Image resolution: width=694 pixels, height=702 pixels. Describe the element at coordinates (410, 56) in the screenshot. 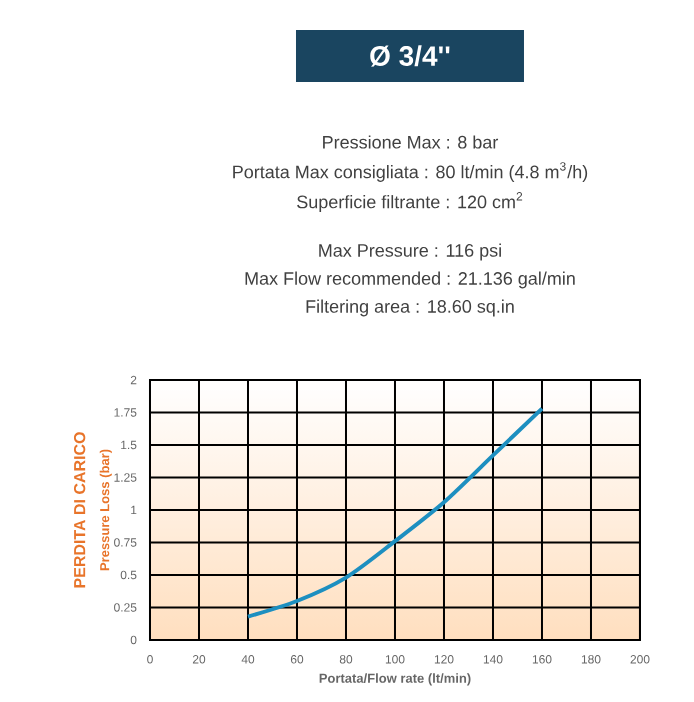

I see `chart-title: Ø 3/4''` at that location.